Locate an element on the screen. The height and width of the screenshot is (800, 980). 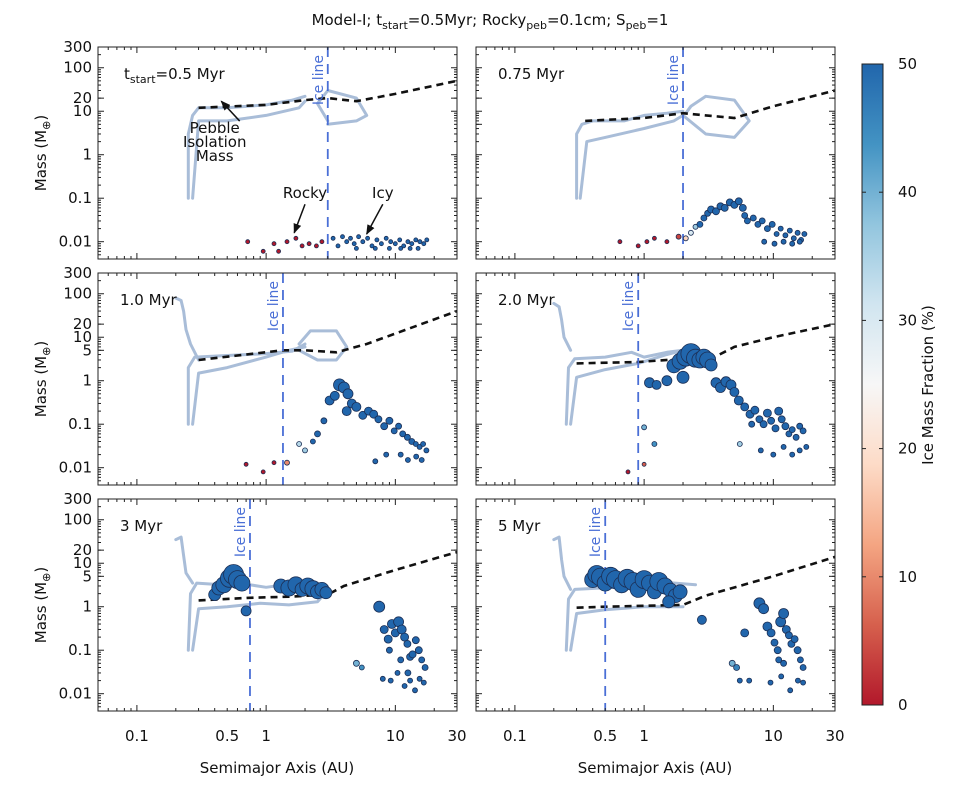
x-axis-title-left: Semimajor Axis (AU) is located at coordinates (277, 768).